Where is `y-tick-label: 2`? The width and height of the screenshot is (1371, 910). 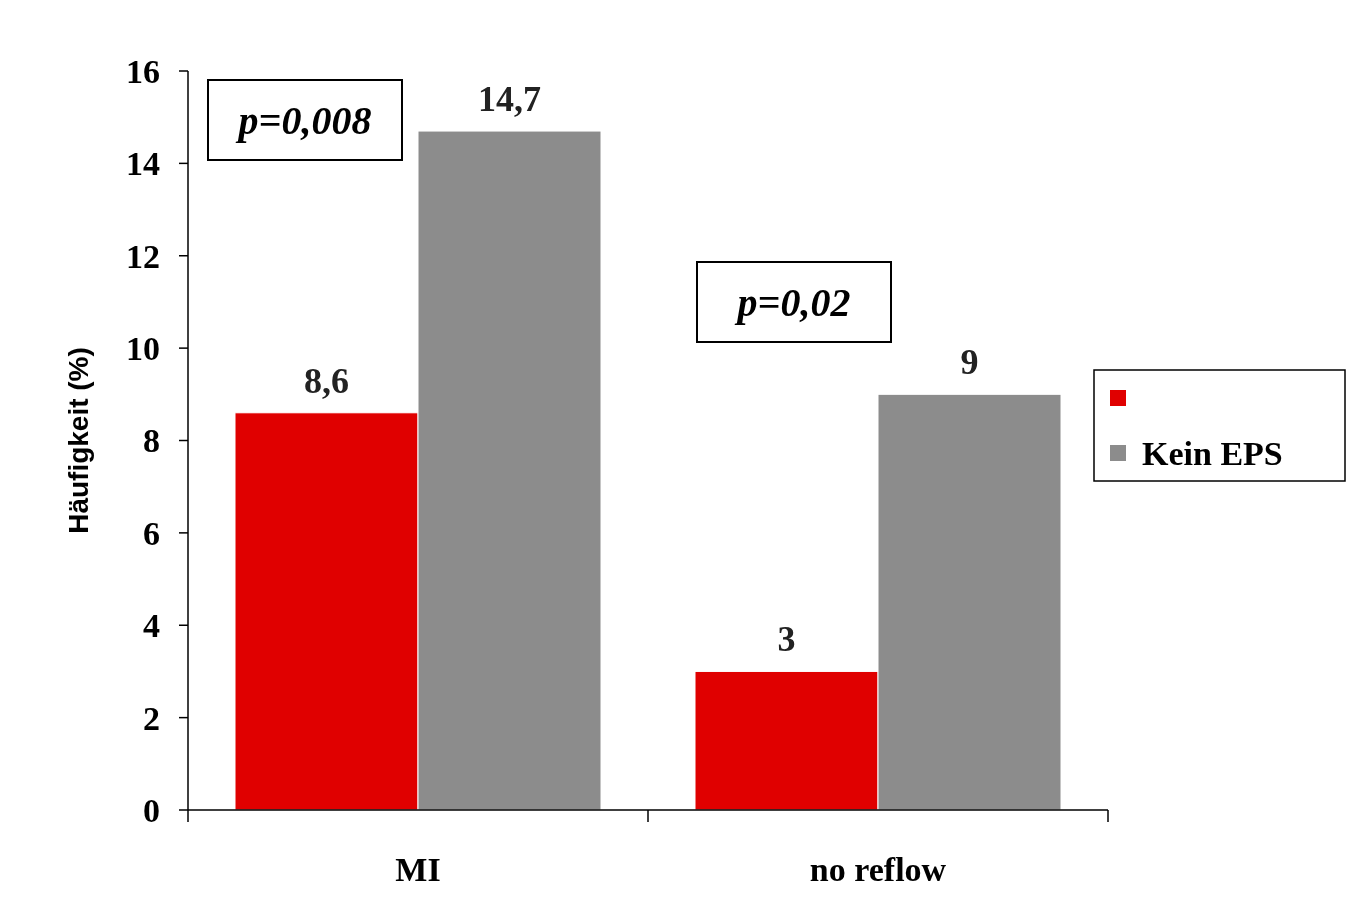
y-tick-label: 2 is located at coordinates (151, 718).